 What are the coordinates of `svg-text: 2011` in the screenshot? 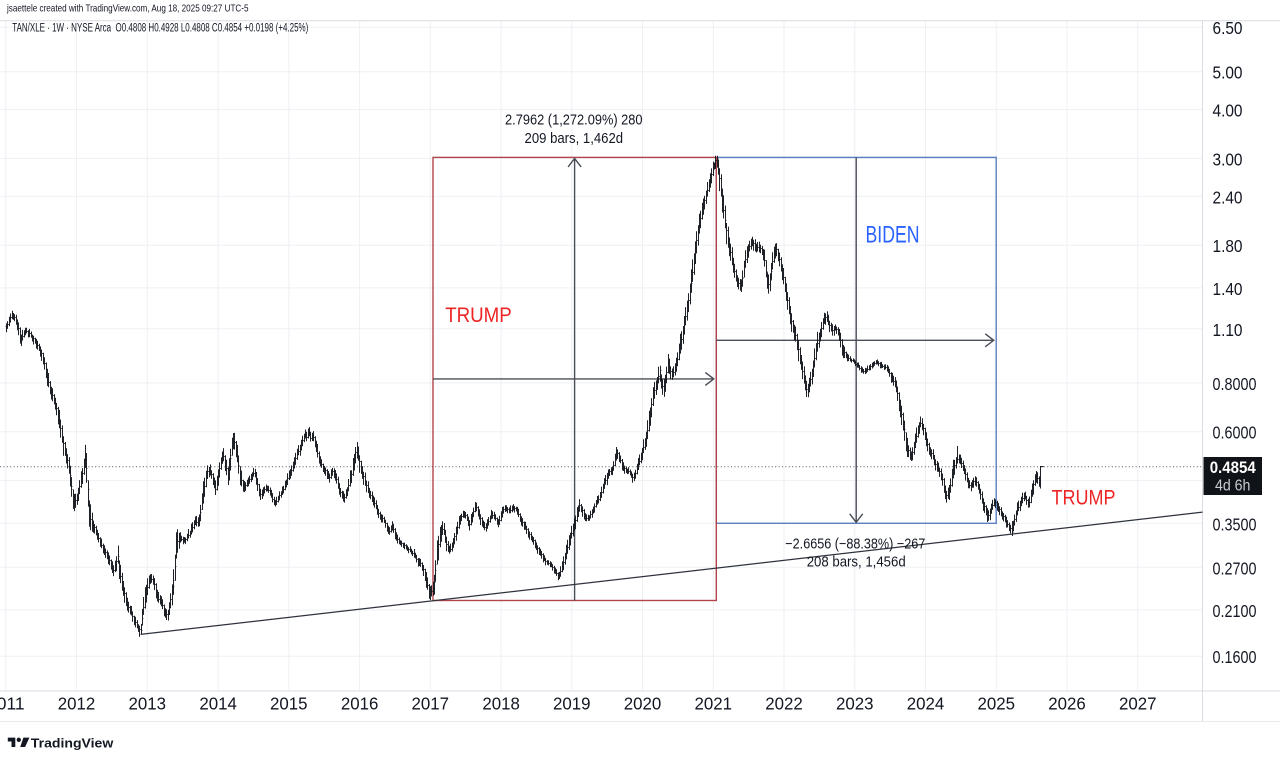 It's located at (12, 704).